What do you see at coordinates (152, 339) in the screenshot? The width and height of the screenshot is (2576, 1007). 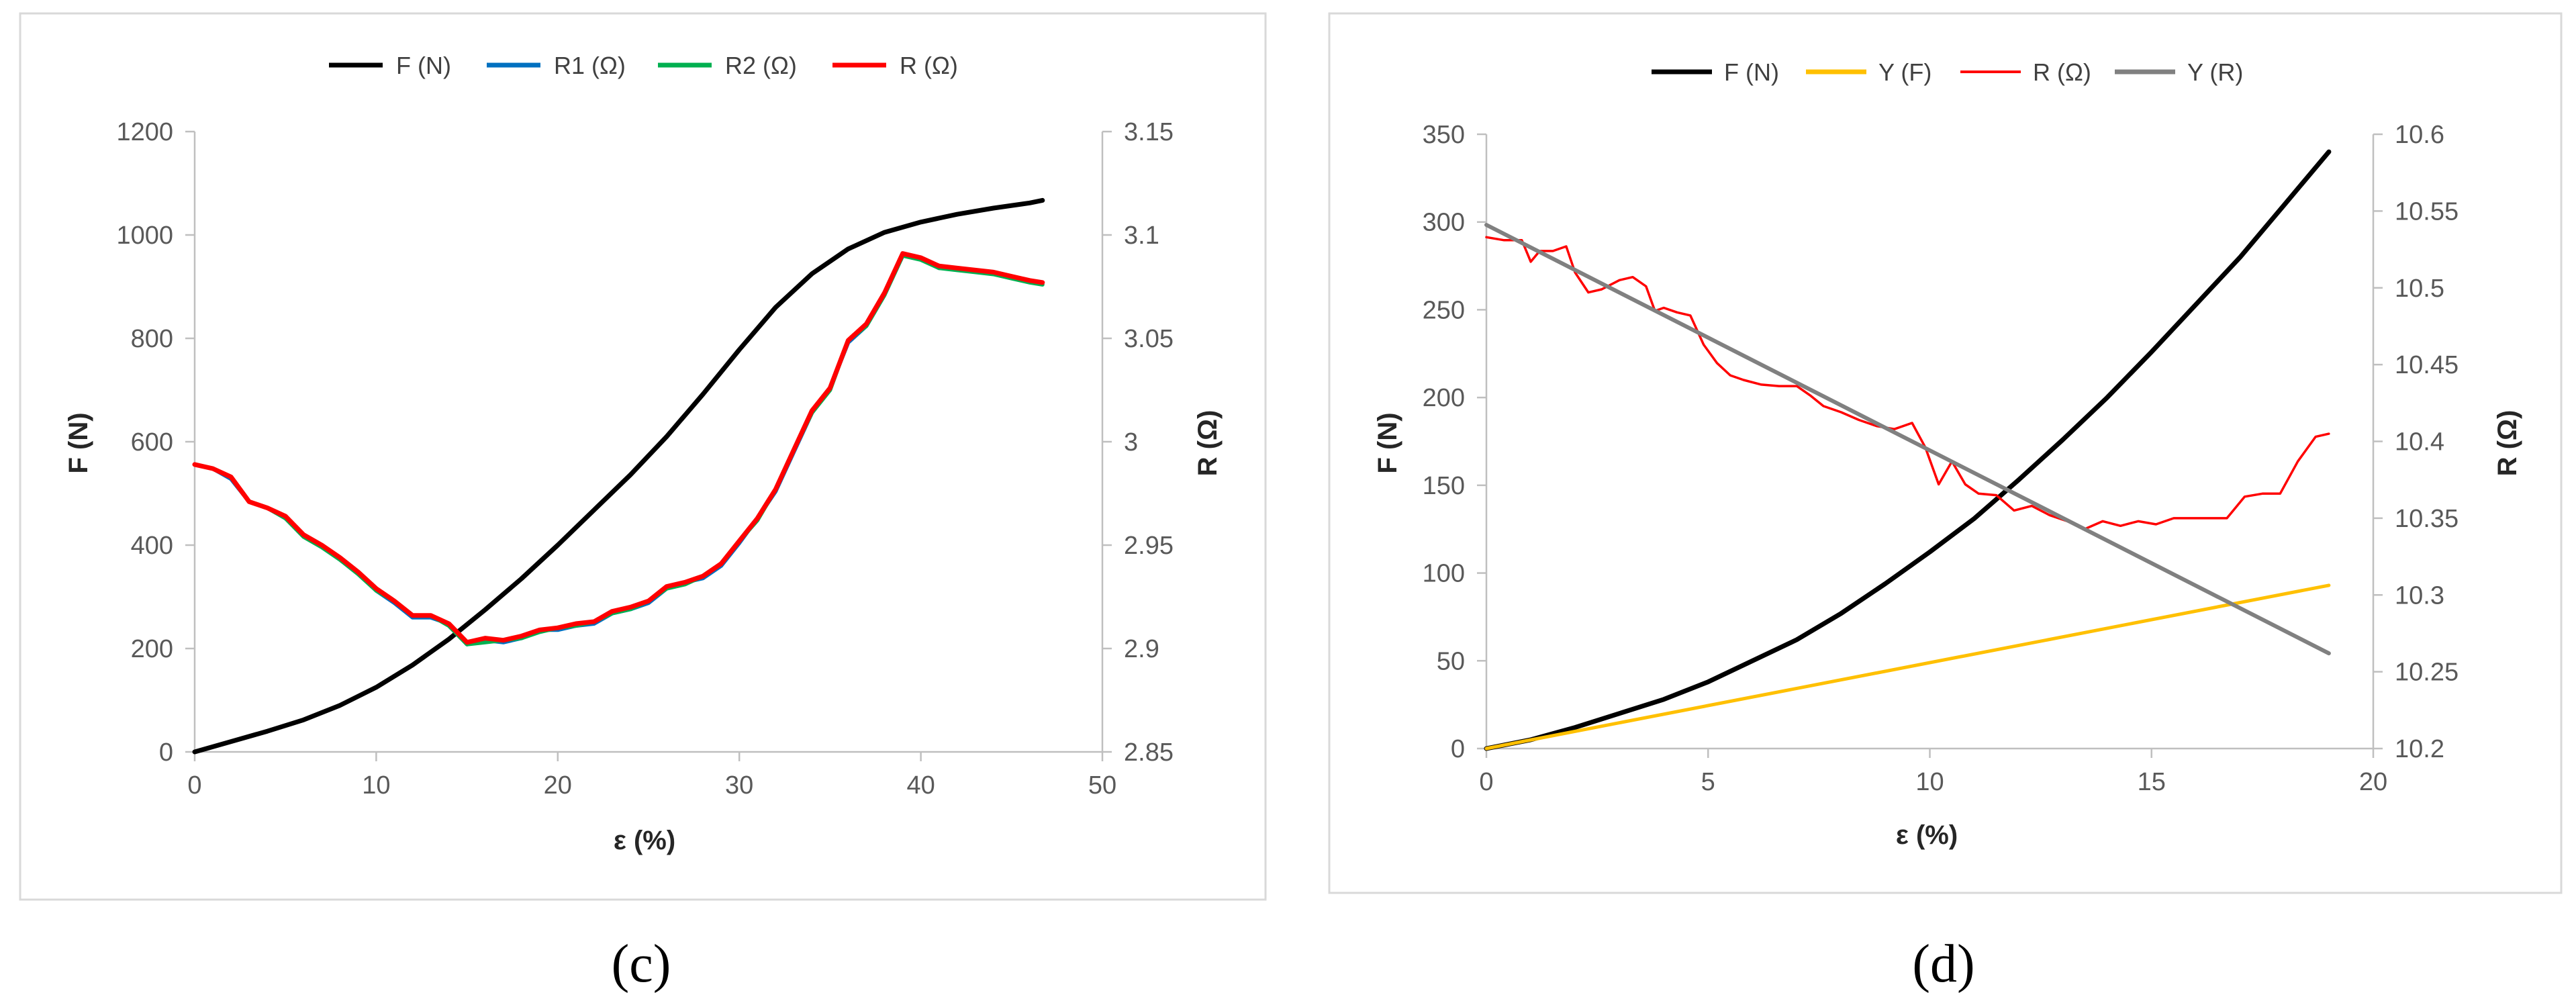 I see `y-tick-label-c: 800` at bounding box center [152, 339].